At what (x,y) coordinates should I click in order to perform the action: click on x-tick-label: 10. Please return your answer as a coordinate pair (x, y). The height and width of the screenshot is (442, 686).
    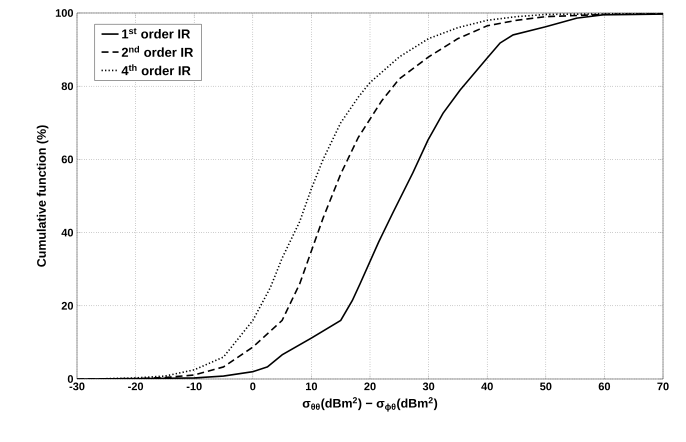
    Looking at the image, I should click on (312, 386).